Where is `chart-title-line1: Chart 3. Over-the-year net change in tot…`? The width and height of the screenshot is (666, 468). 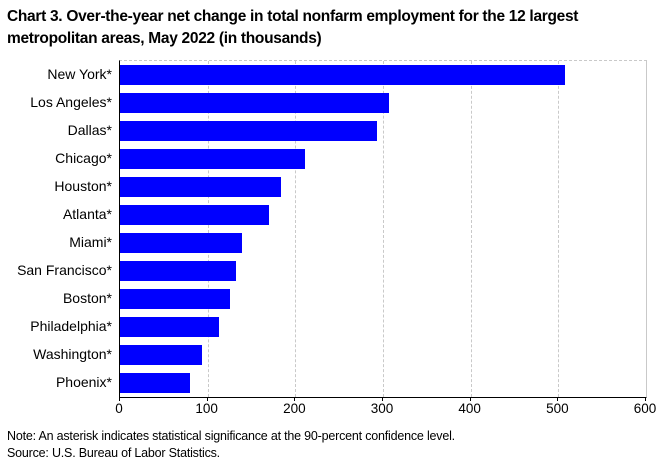
chart-title-line1: Chart 3. Over-the-year net change in tot… is located at coordinates (293, 16).